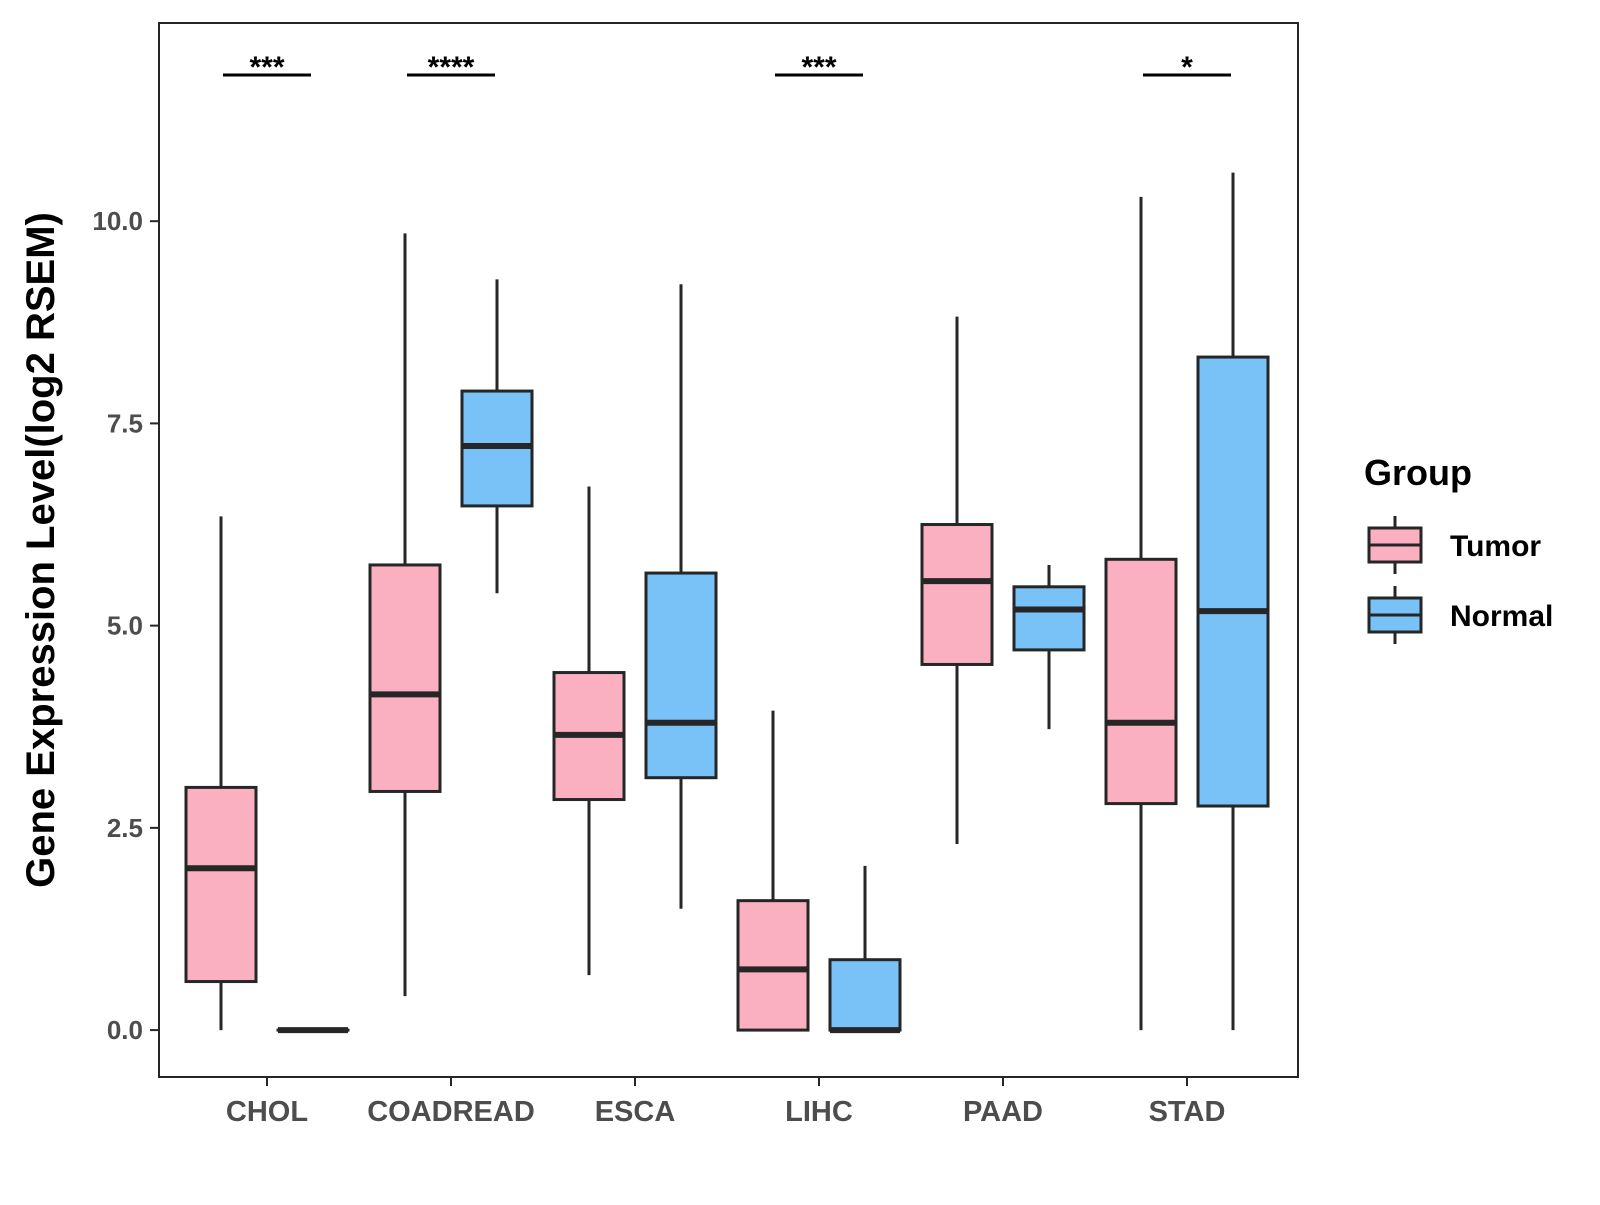  Describe the element at coordinates (1418, 472) in the screenshot. I see `legend-title: Group` at that location.